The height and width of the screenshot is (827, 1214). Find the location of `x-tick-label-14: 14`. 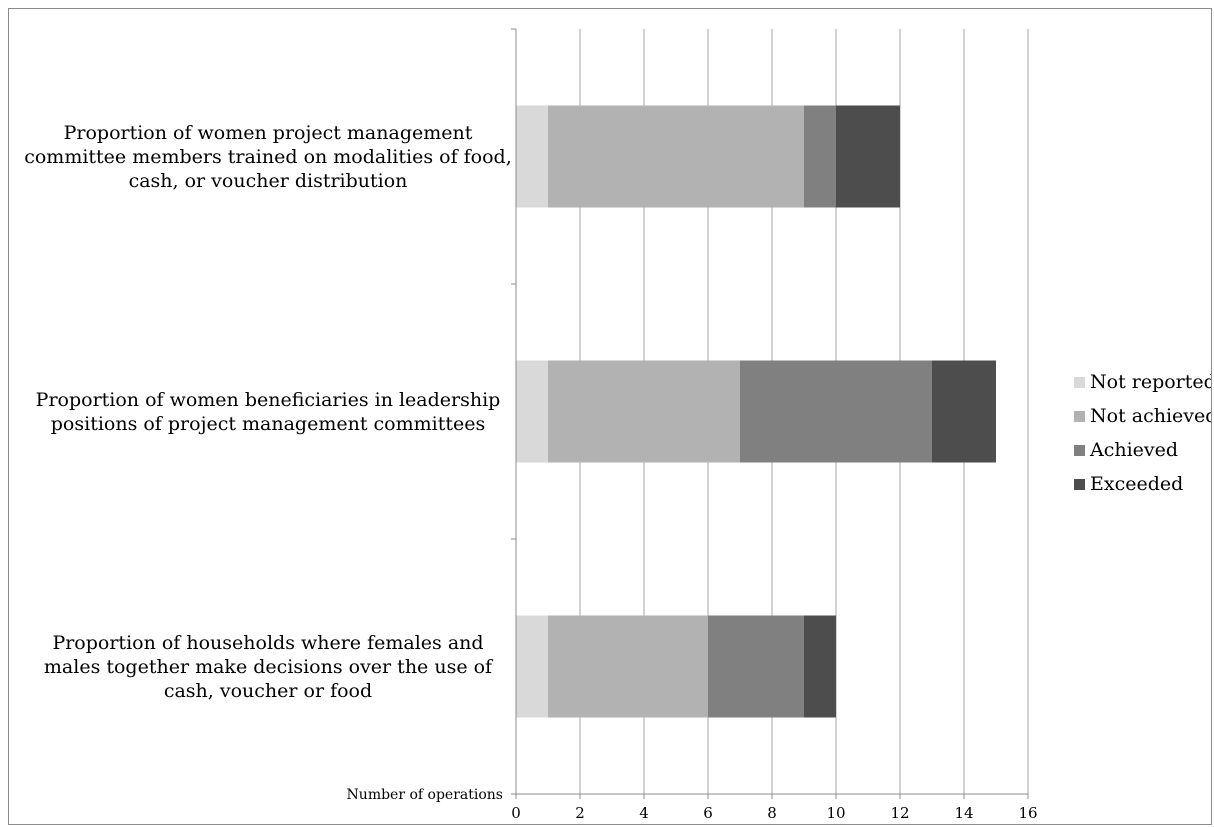

x-tick-label-14: 14 is located at coordinates (963, 813).